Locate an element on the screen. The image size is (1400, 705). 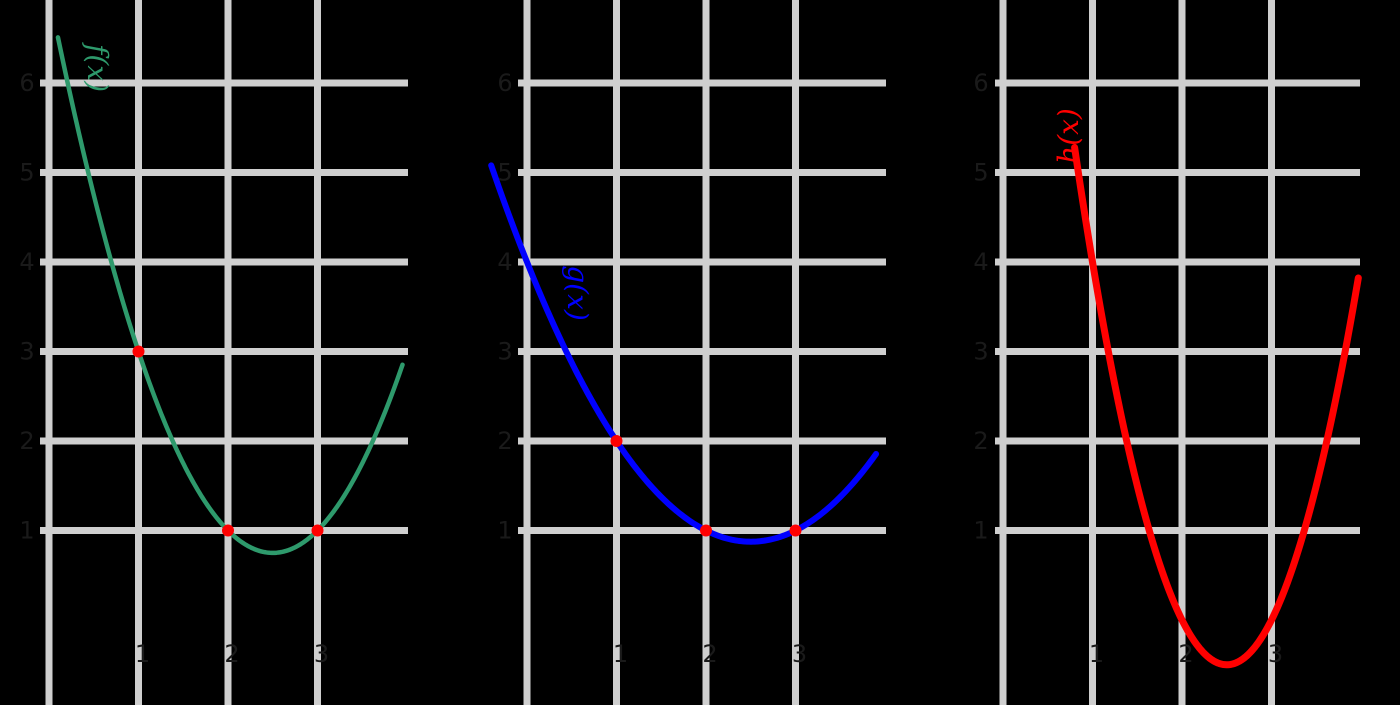
function-label: h(x) is located at coordinates (1068, 136).